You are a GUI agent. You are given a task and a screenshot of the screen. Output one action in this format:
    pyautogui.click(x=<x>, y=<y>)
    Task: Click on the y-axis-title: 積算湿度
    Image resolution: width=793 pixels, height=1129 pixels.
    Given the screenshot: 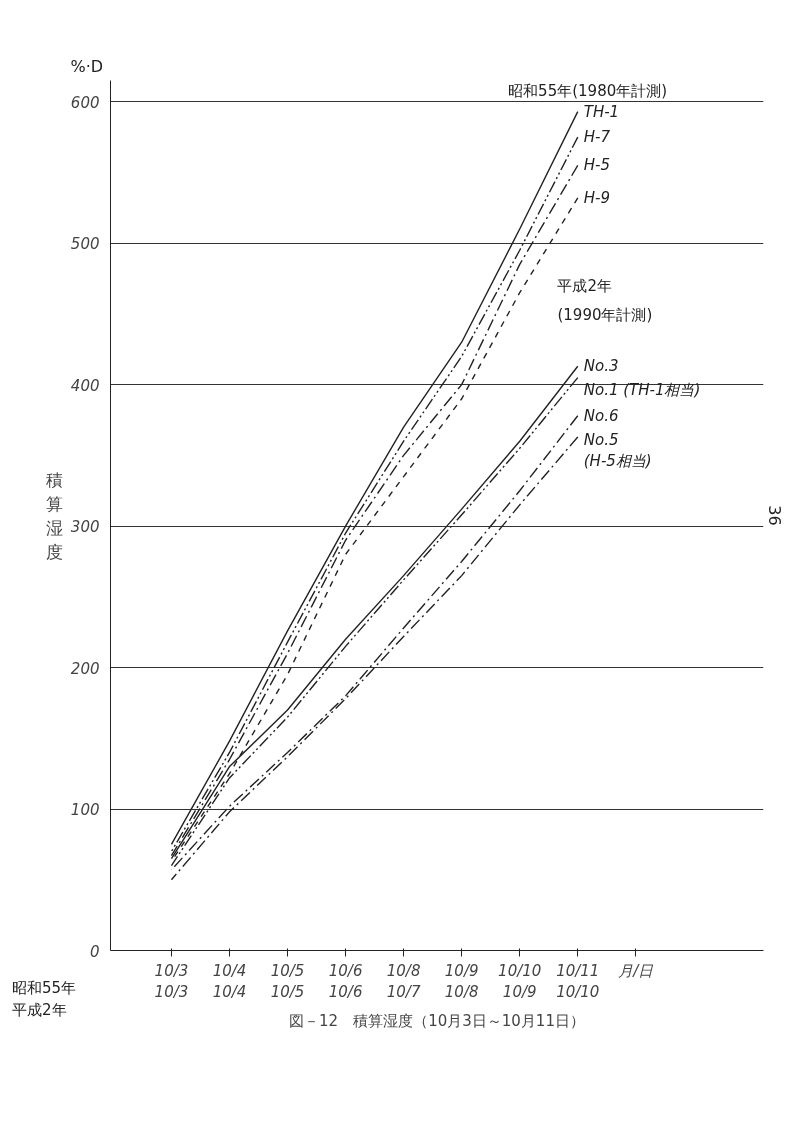 What is the action you would take?
    pyautogui.click(x=54, y=515)
    